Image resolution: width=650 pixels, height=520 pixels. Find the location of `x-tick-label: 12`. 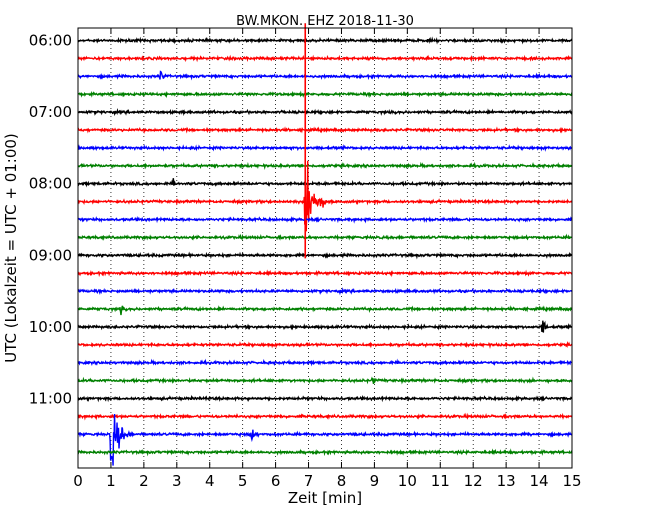

x-tick-label: 12 is located at coordinates (473, 481).